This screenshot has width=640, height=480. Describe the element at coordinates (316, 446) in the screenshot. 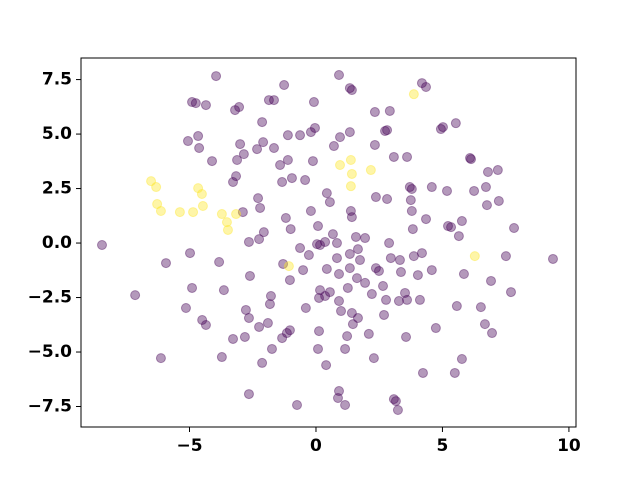

I see `x-tick-label: 0` at that location.